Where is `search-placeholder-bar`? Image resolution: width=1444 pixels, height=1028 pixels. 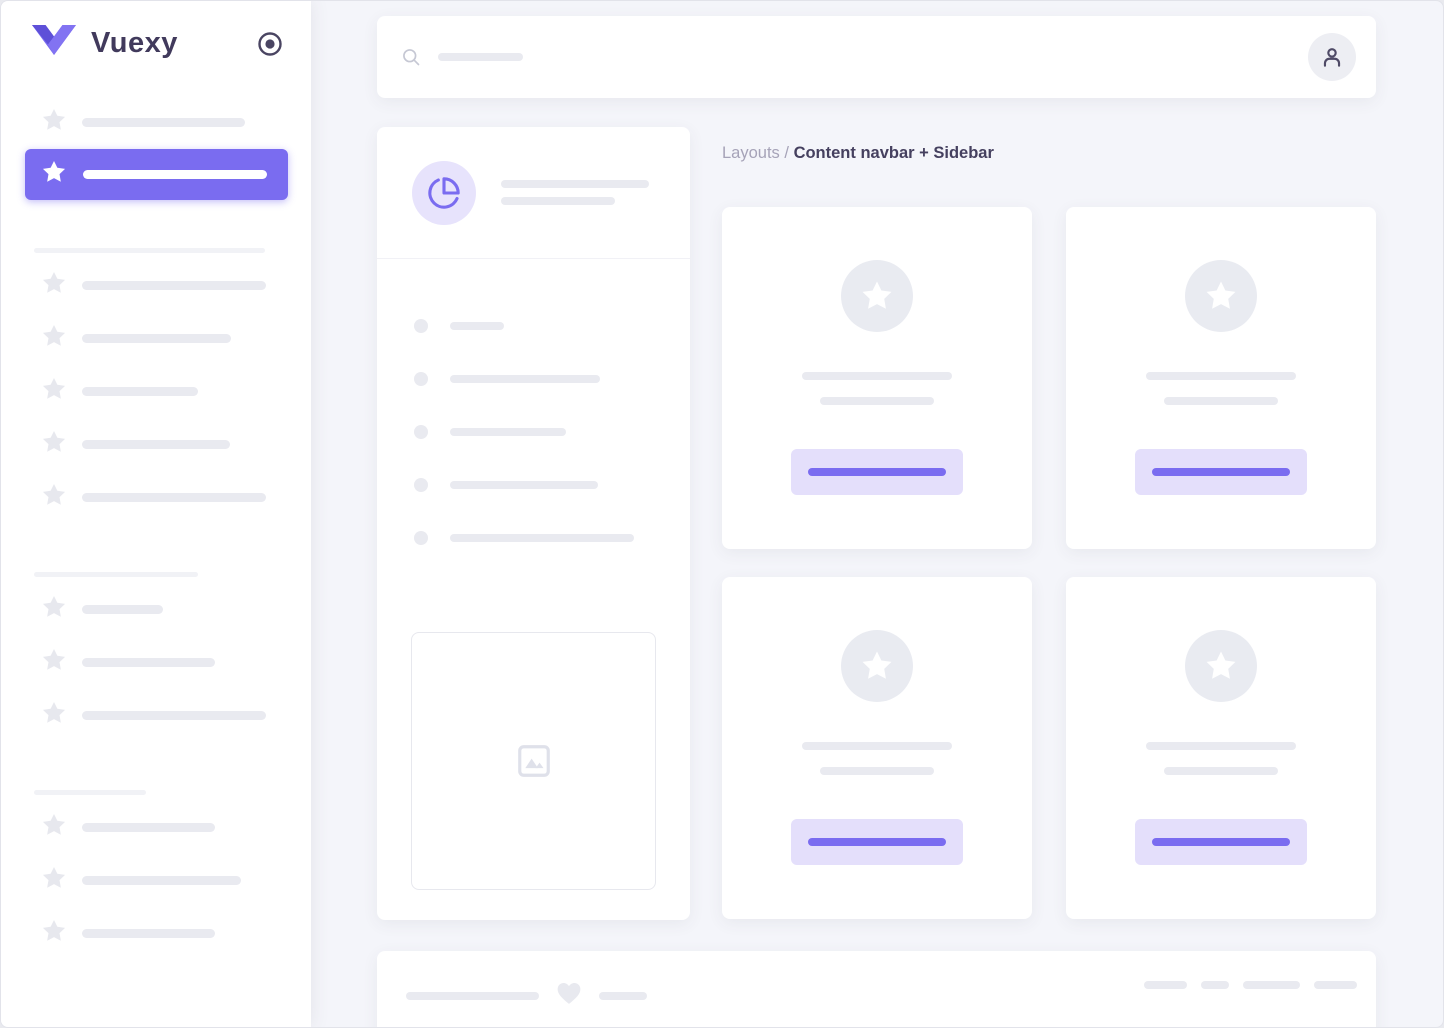
search-placeholder-bar is located at coordinates (480, 57).